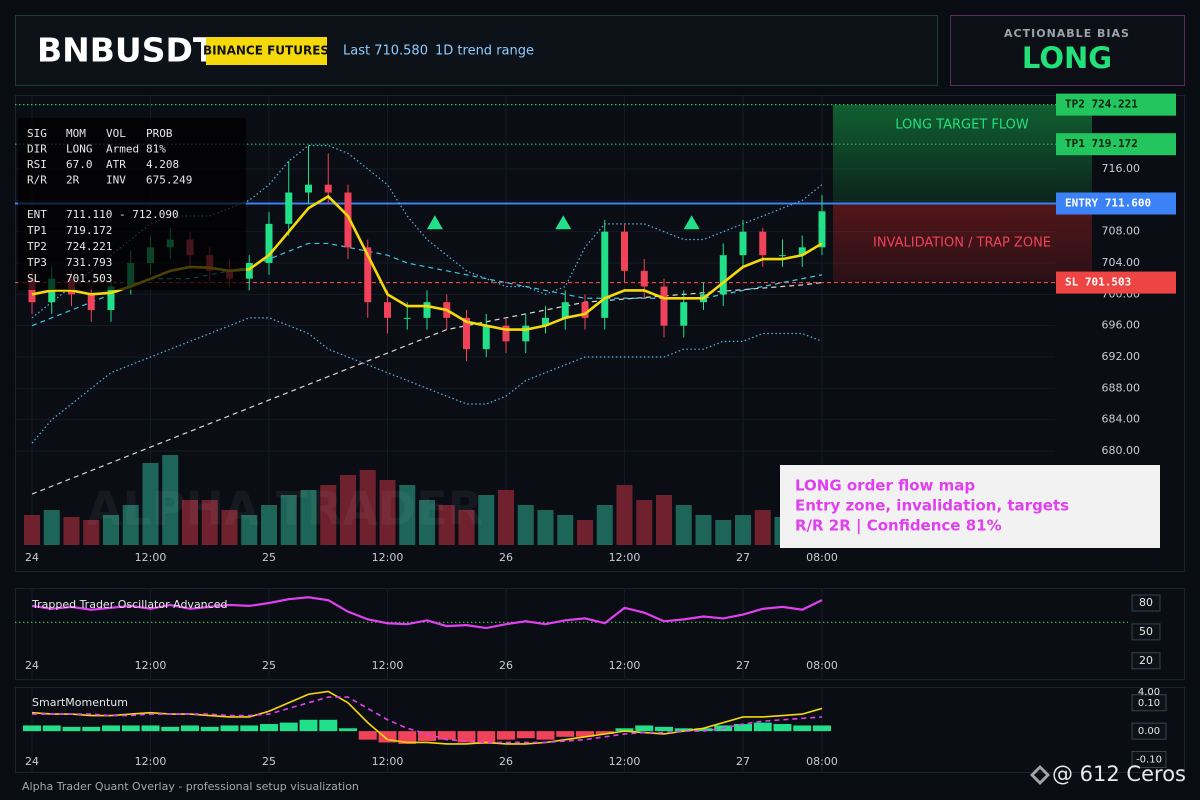 The image size is (1200, 800). What do you see at coordinates (691, 222) in the screenshot?
I see `signal-marker` at bounding box center [691, 222].